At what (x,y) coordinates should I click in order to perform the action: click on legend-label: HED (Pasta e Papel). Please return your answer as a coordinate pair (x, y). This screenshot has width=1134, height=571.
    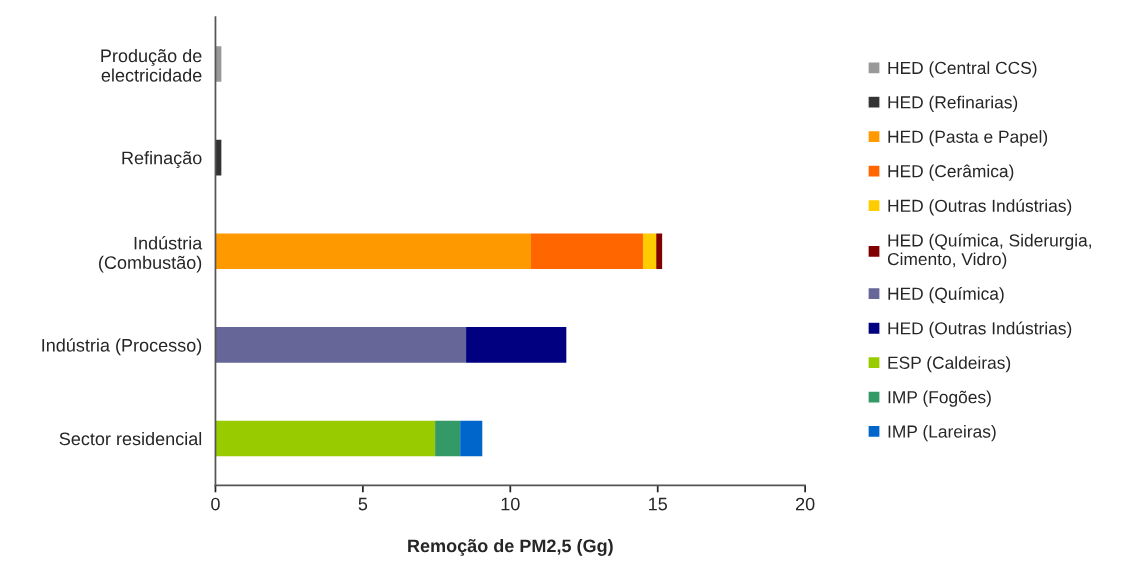
    Looking at the image, I should click on (968, 138).